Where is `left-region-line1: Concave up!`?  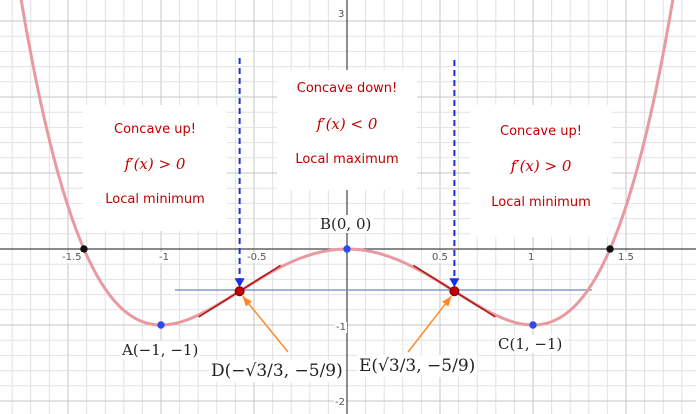 left-region-line1: Concave up! is located at coordinates (155, 129).